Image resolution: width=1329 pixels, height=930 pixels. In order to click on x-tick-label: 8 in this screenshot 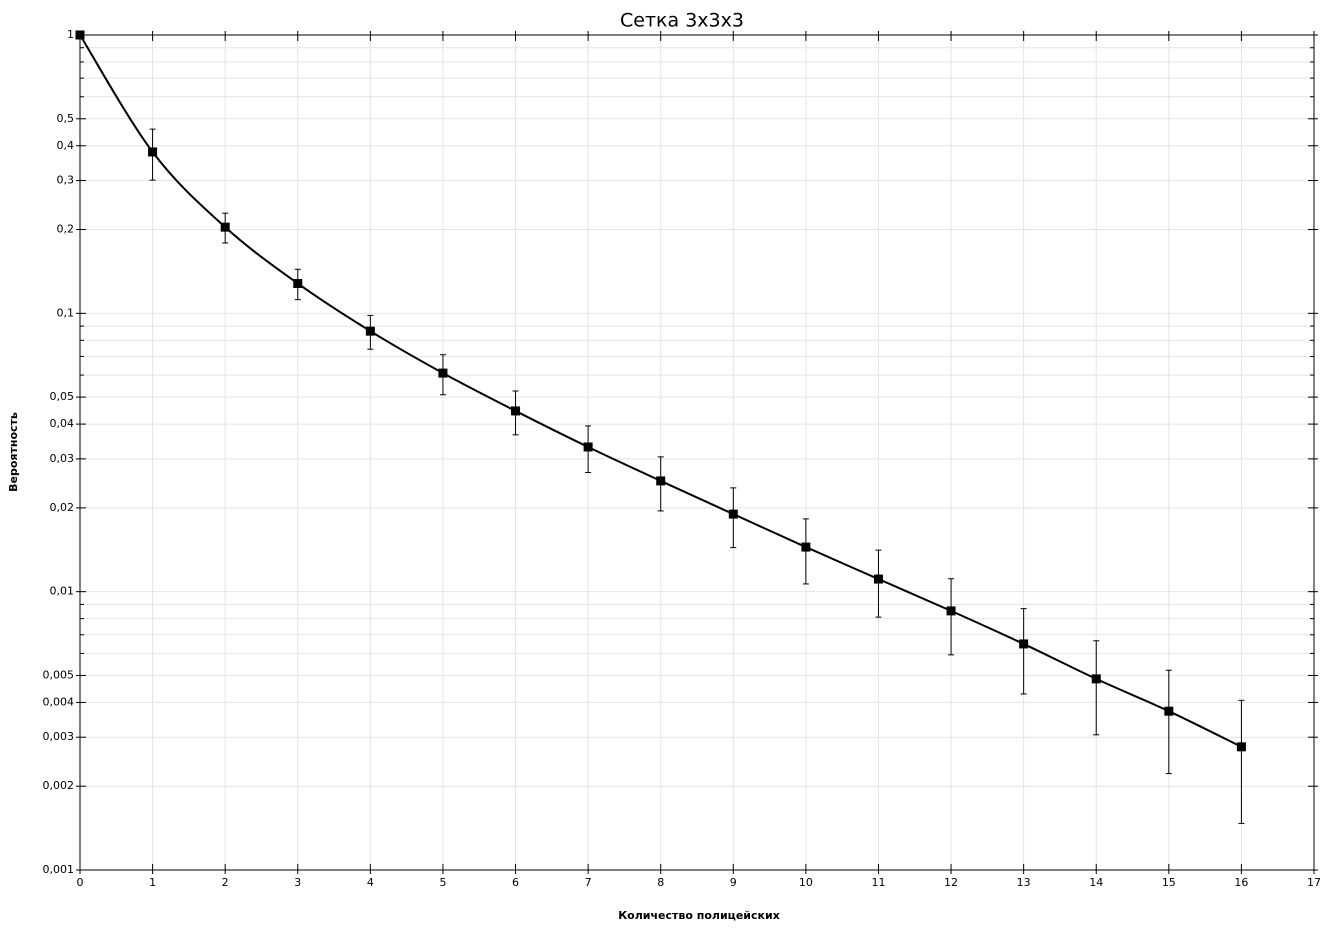, I will do `click(660, 882)`.